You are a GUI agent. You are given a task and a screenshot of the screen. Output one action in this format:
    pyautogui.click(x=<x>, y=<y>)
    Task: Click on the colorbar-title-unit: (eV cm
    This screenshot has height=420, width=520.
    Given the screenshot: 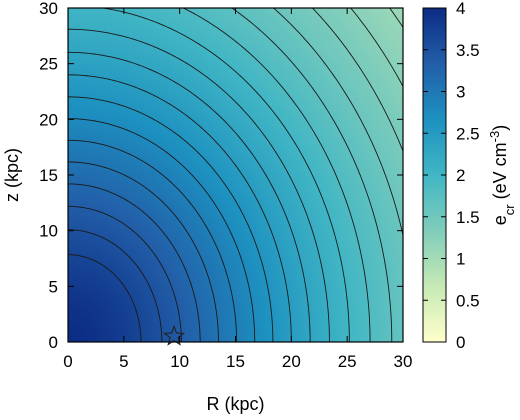 What is the action you would take?
    pyautogui.click(x=500, y=173)
    